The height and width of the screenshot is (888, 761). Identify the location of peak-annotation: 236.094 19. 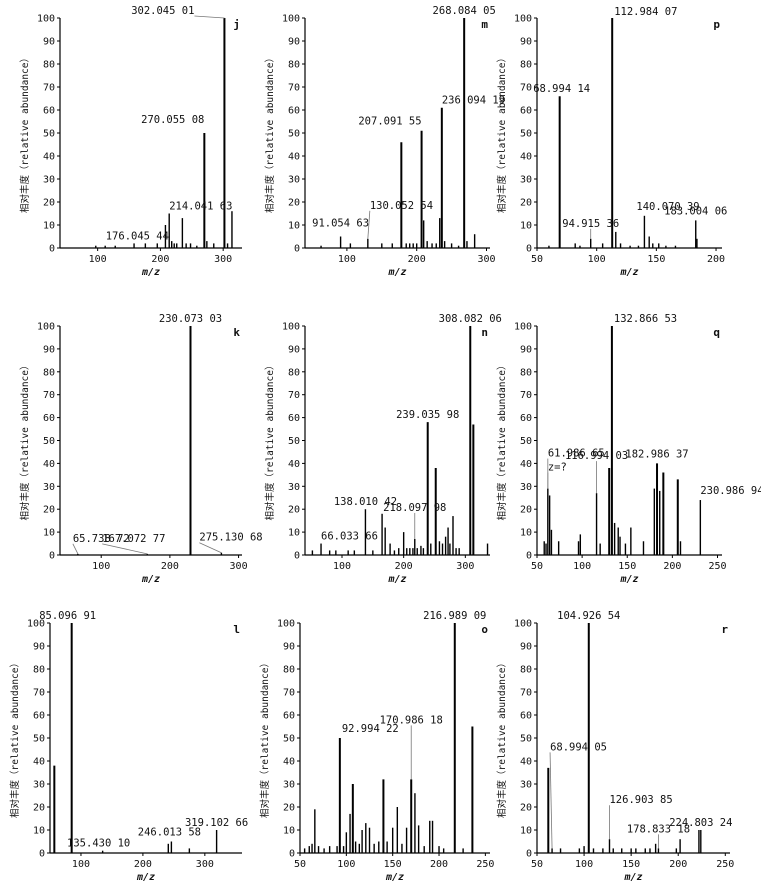
(473, 101).